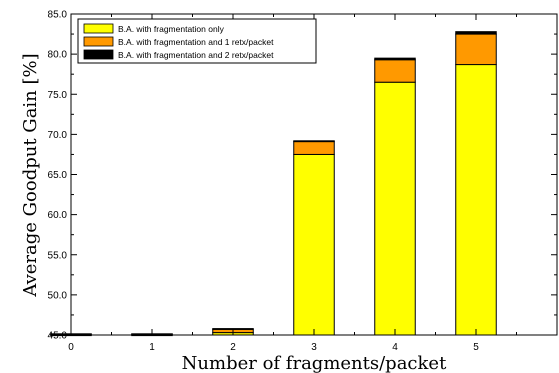 Image resolution: width=559 pixels, height=373 pixels. What do you see at coordinates (273, 347) in the screenshot?
I see `x-axis-tick-labels: 0 1 2 3 4 5` at bounding box center [273, 347].